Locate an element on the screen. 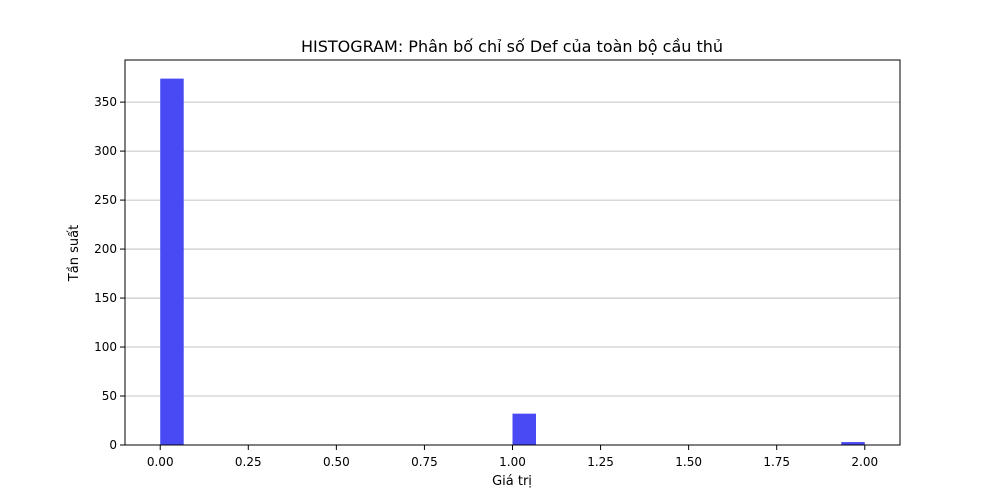 The height and width of the screenshot is (504, 1000). y-tick-label: 250 is located at coordinates (105, 200).